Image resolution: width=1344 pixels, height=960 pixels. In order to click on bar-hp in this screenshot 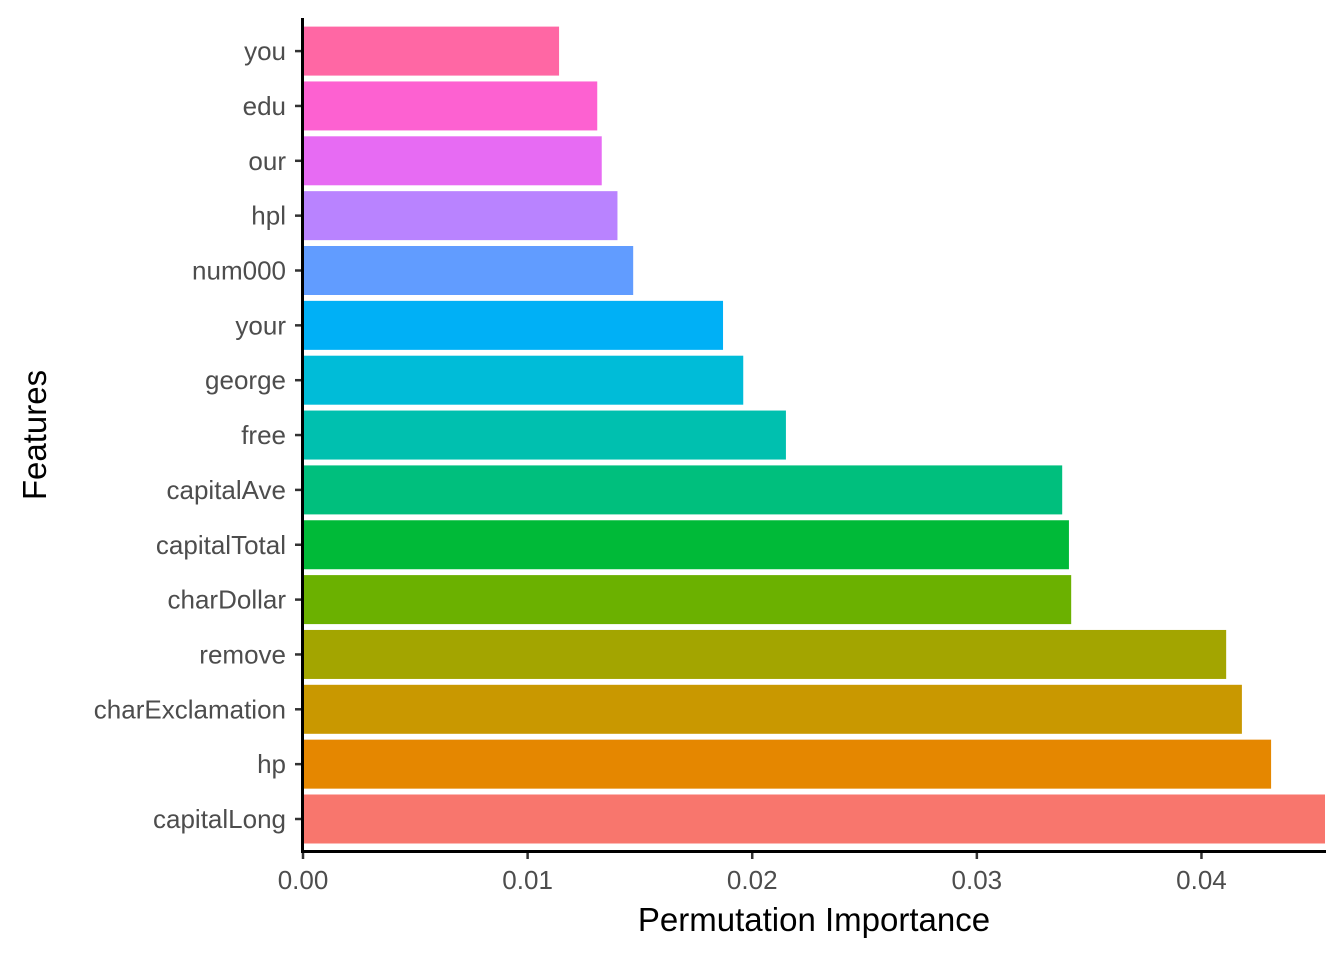, I will do `click(787, 764)`.